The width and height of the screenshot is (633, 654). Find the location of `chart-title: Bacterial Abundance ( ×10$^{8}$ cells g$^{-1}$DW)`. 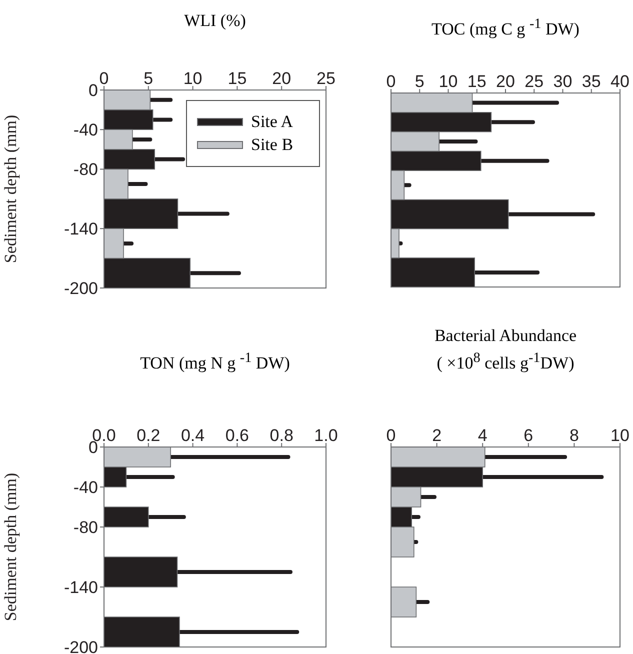

chart-title: Bacterial Abundance ( ×10$^{8}$ cells g$^{-1}$DW) is located at coordinates (505, 350).